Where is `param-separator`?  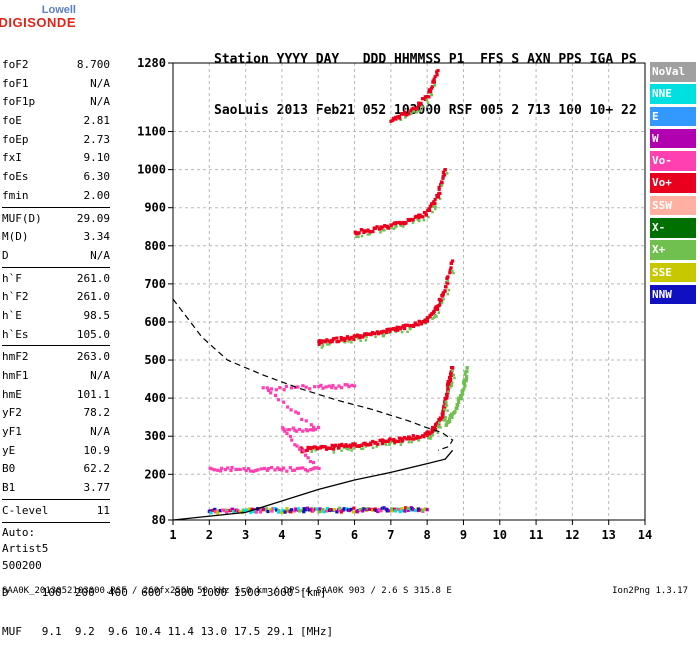 param-separator is located at coordinates (56, 346).